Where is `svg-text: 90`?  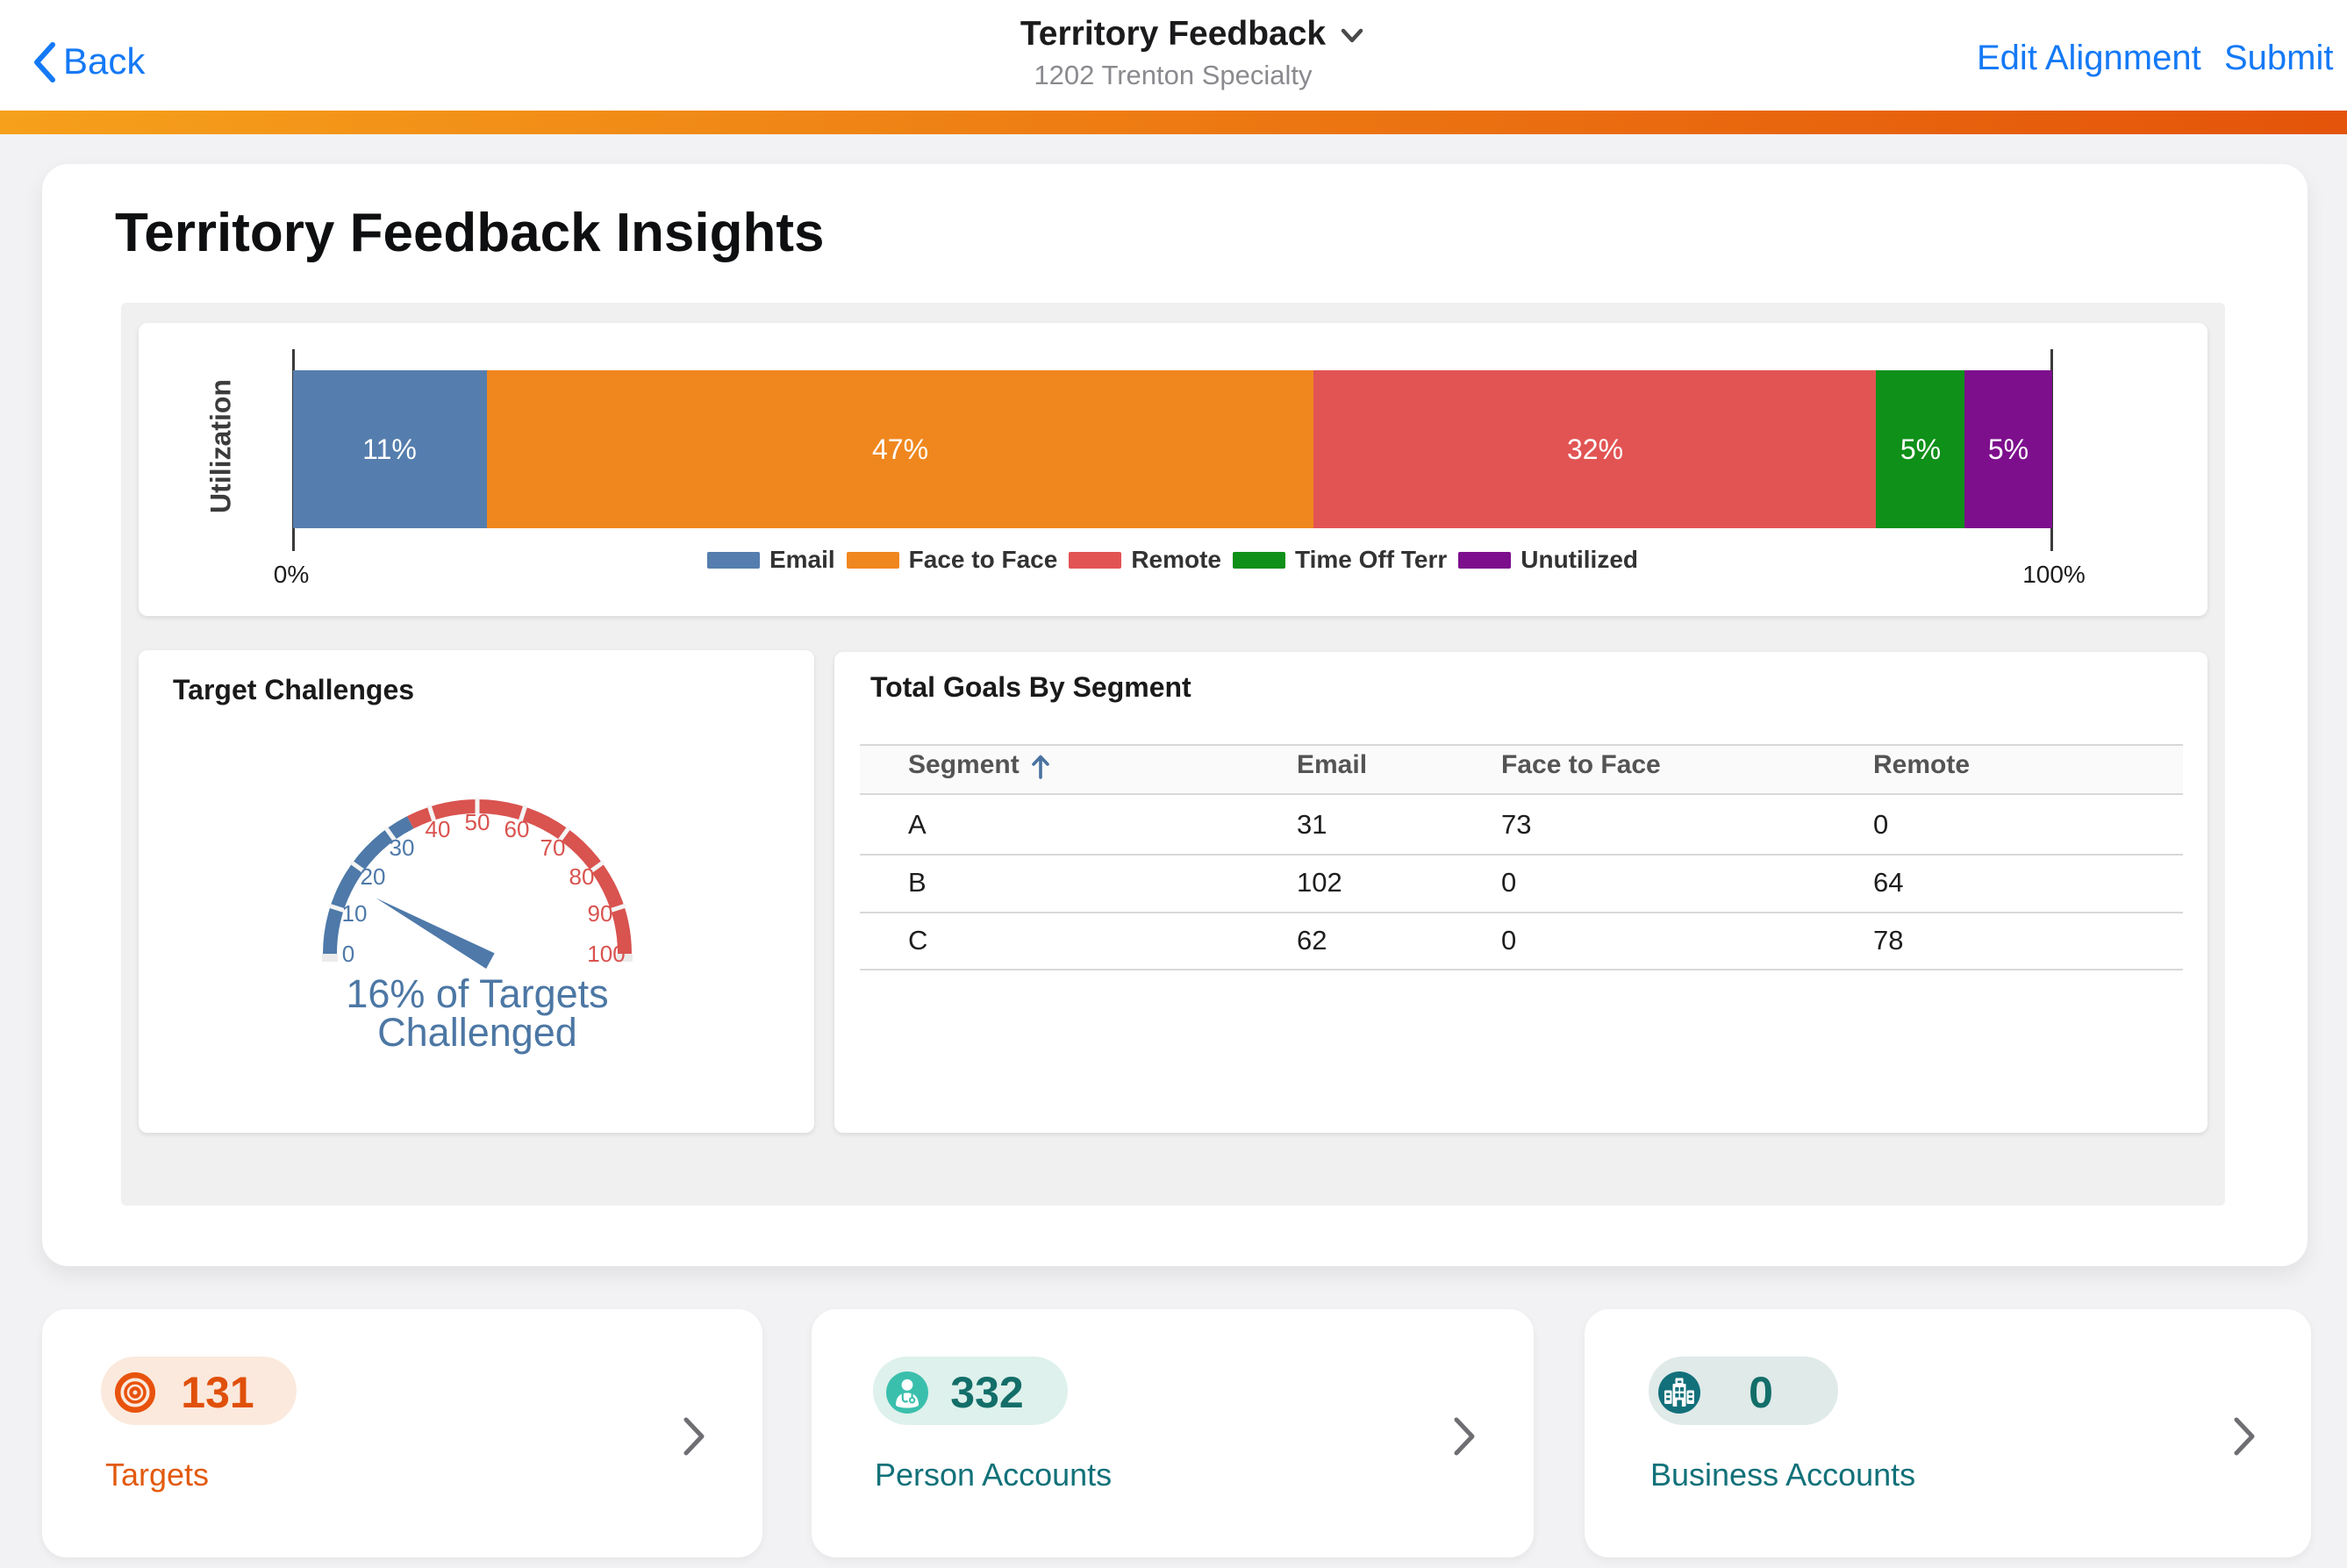
svg-text: 90 is located at coordinates (600, 914).